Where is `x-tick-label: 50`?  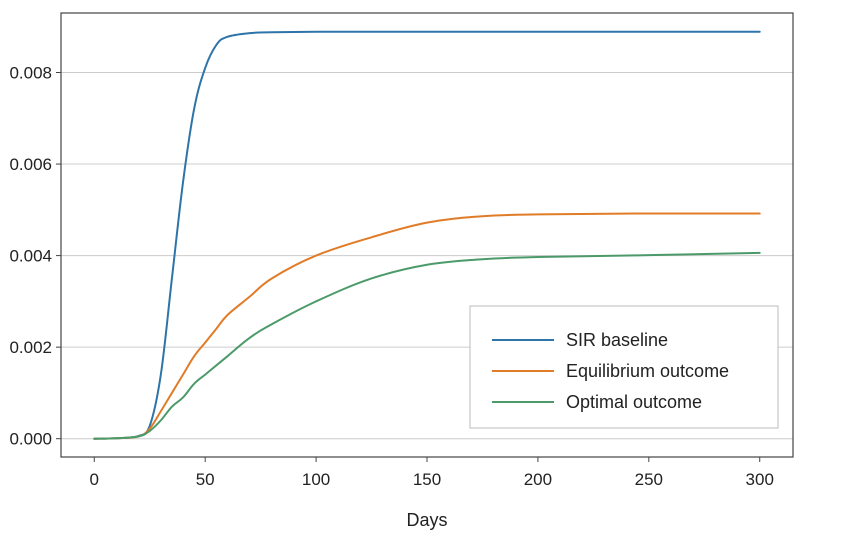 x-tick-label: 50 is located at coordinates (205, 479).